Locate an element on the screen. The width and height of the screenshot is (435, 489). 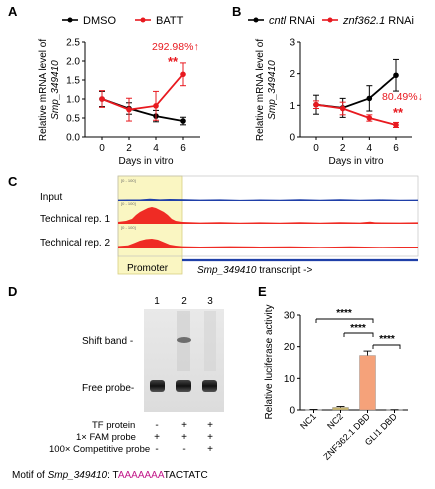
track-label-input: Input is located at coordinates (51, 197).